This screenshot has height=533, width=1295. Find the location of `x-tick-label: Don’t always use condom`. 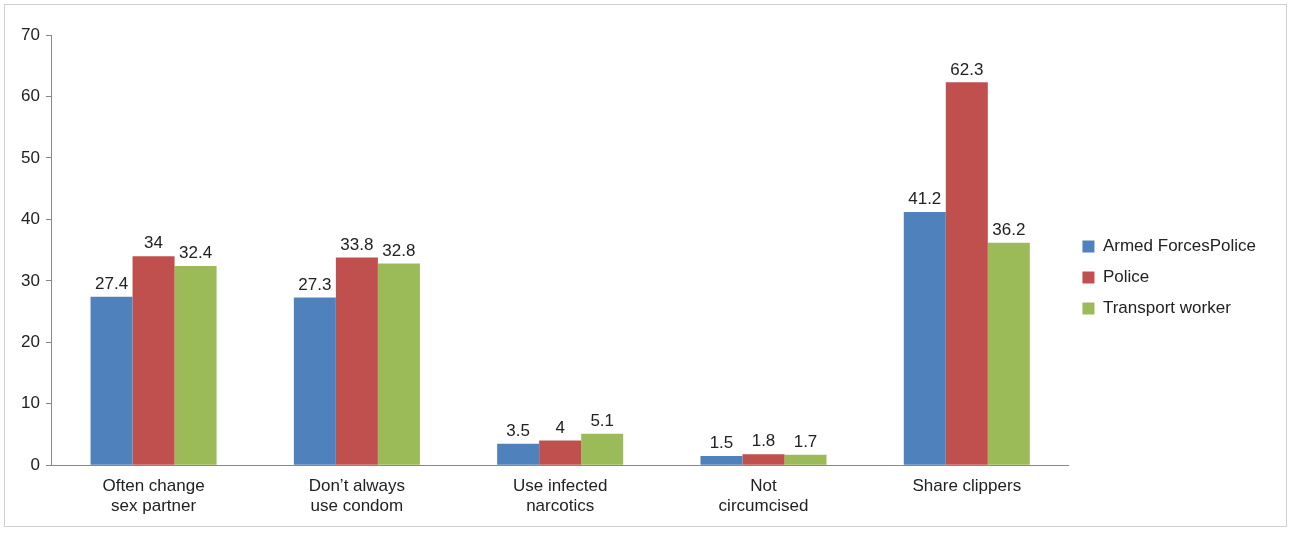

x-tick-label: Don’t always use condom is located at coordinates (357, 496).